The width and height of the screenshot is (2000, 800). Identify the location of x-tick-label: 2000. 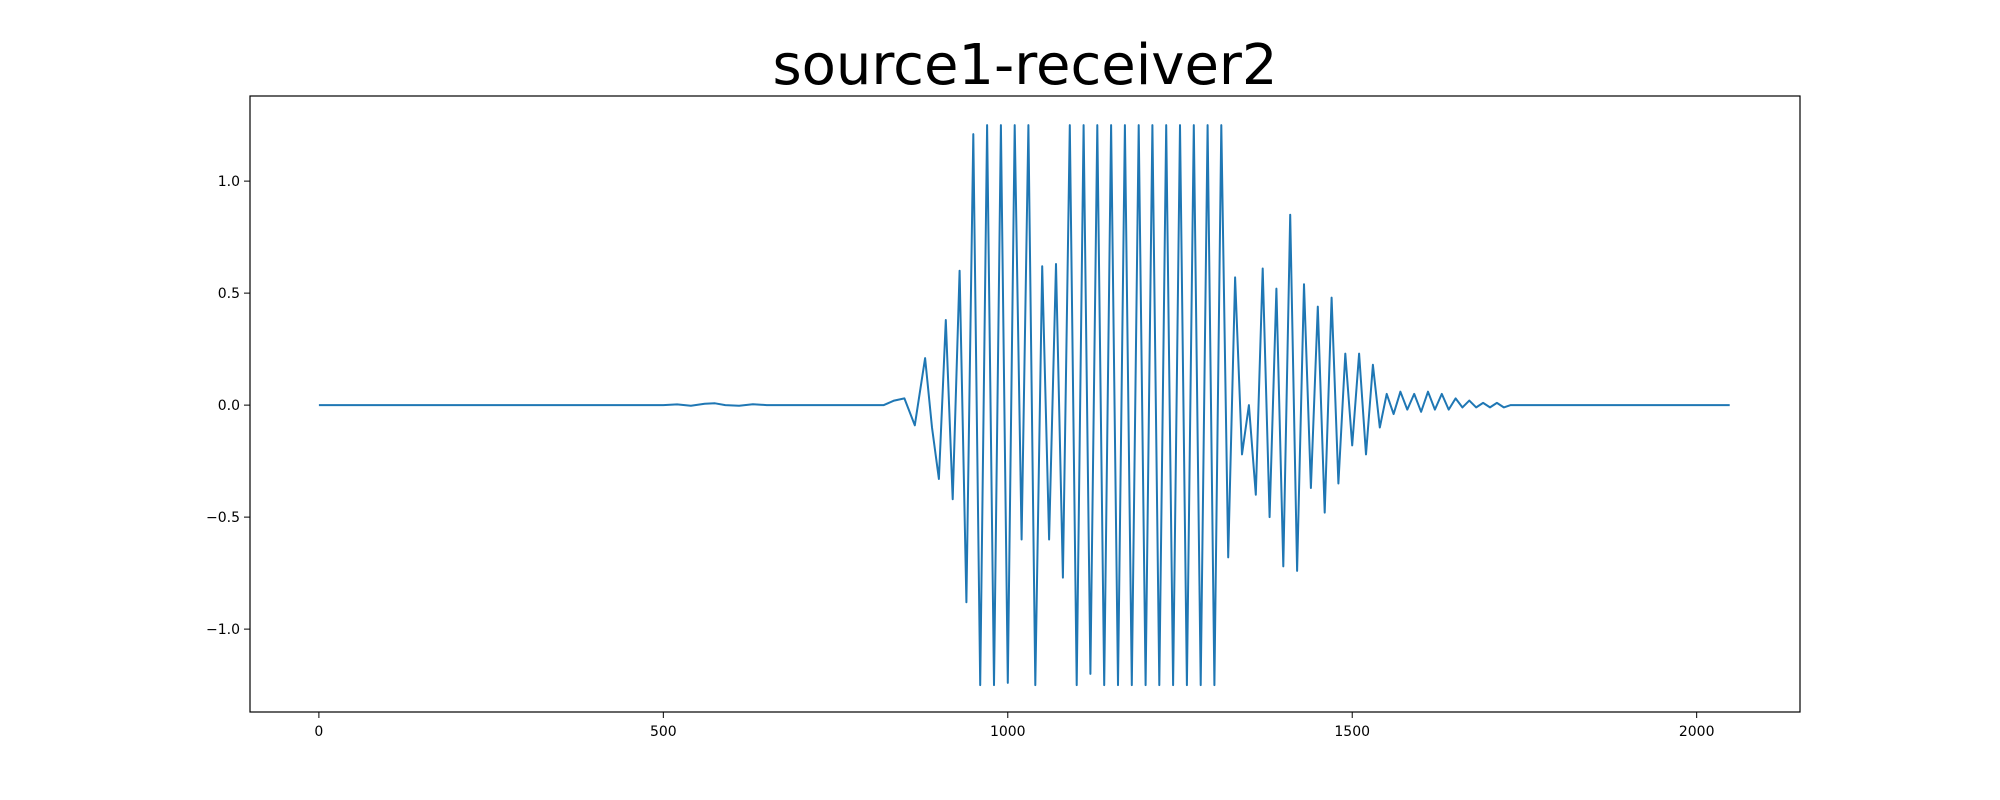
(1697, 732).